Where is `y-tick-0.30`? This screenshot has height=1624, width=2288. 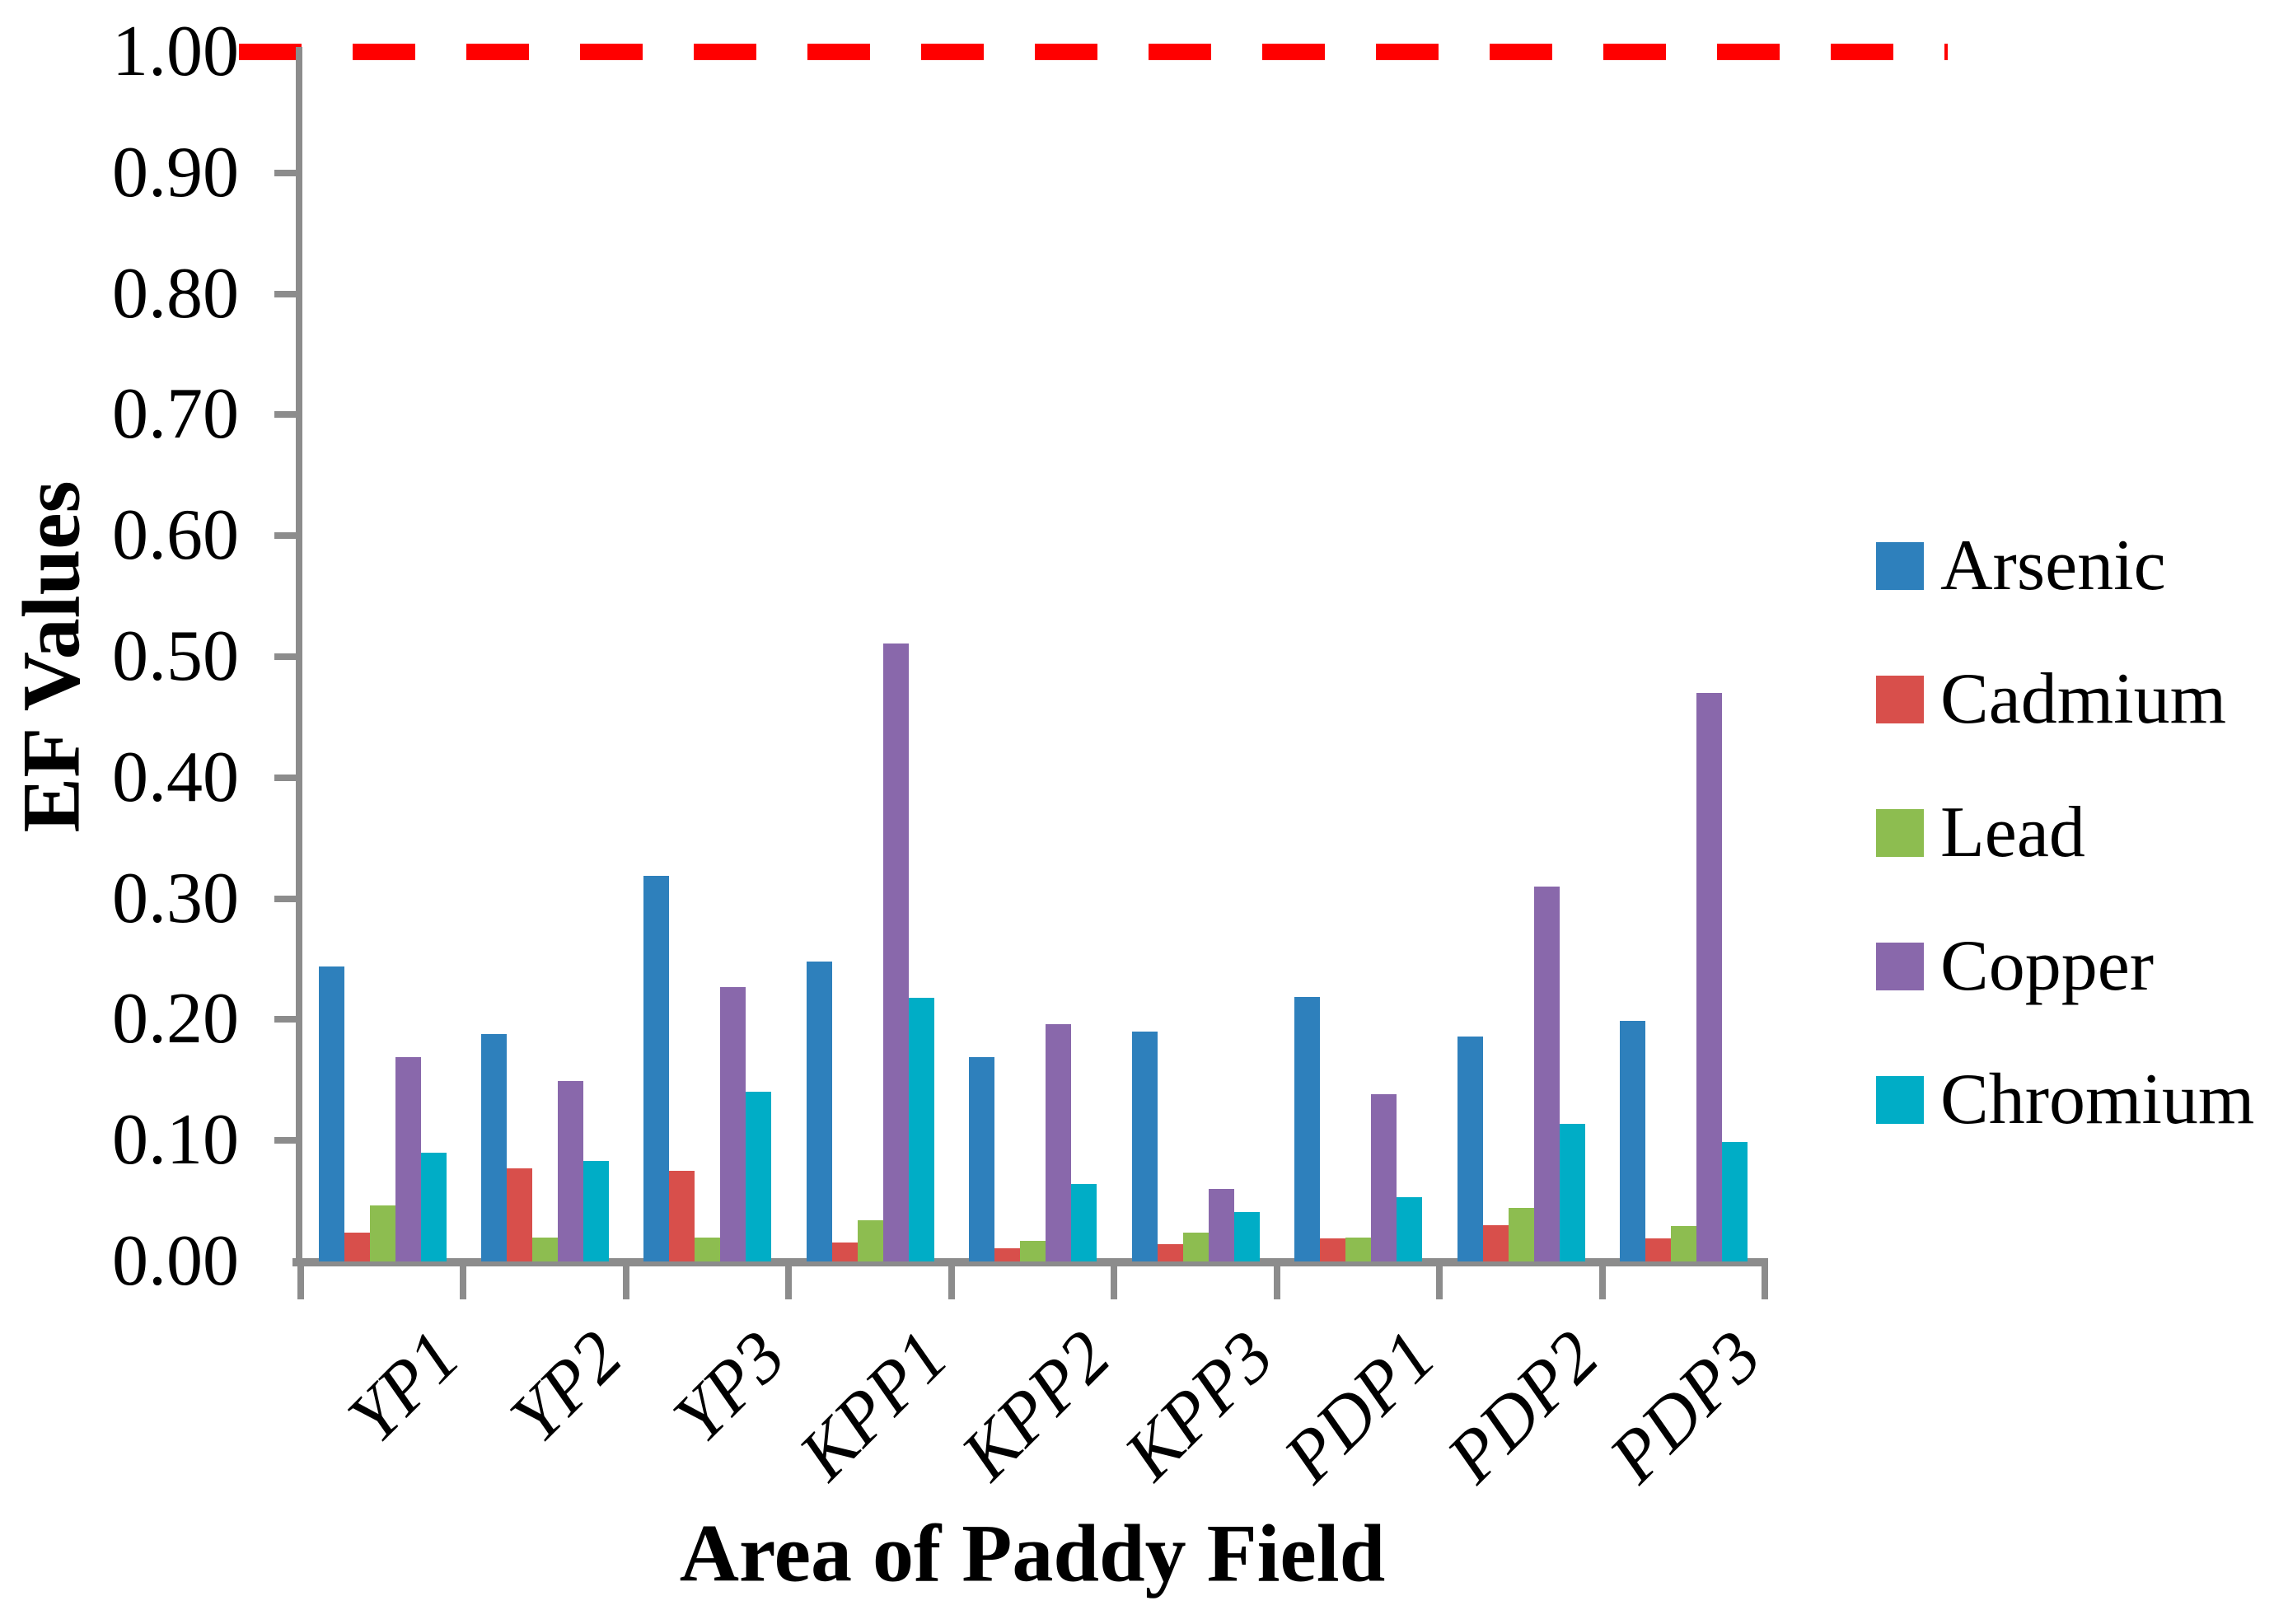
y-tick-0.30 is located at coordinates (286, 898).